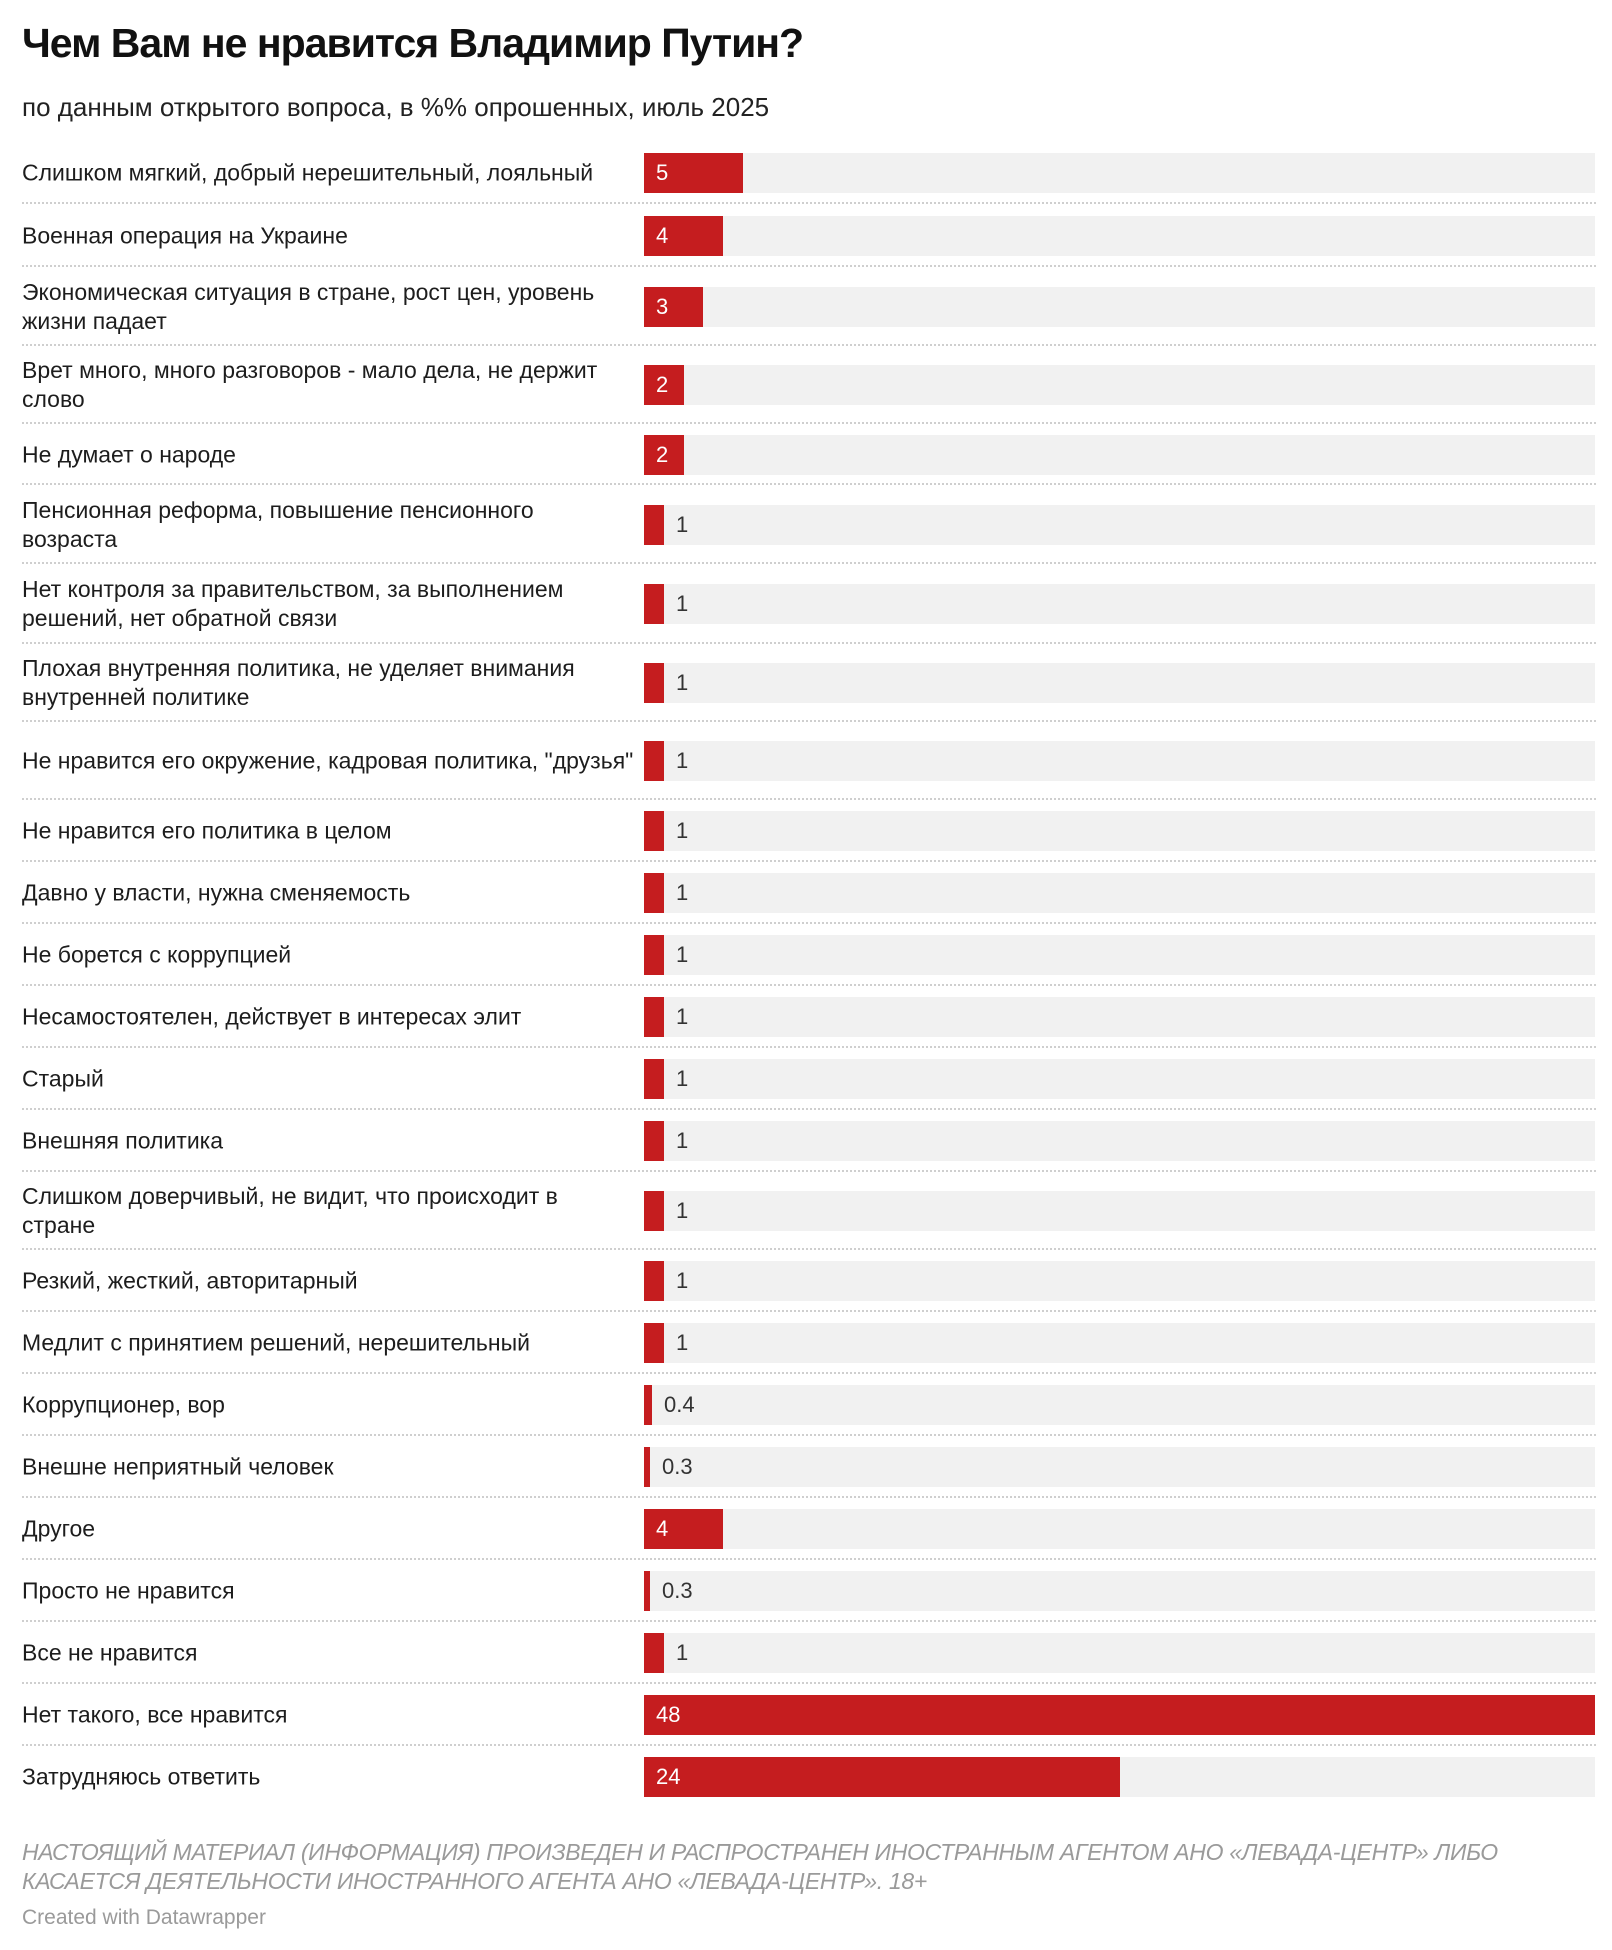 The image size is (1612, 1950). Describe the element at coordinates (1119, 1529) in the screenshot. I see `bar-track: 4` at that location.